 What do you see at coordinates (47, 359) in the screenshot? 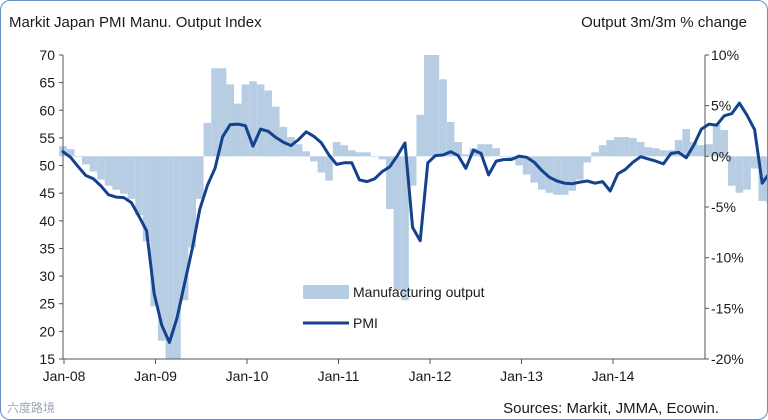
I see `left-tick-label: 15` at bounding box center [47, 359].